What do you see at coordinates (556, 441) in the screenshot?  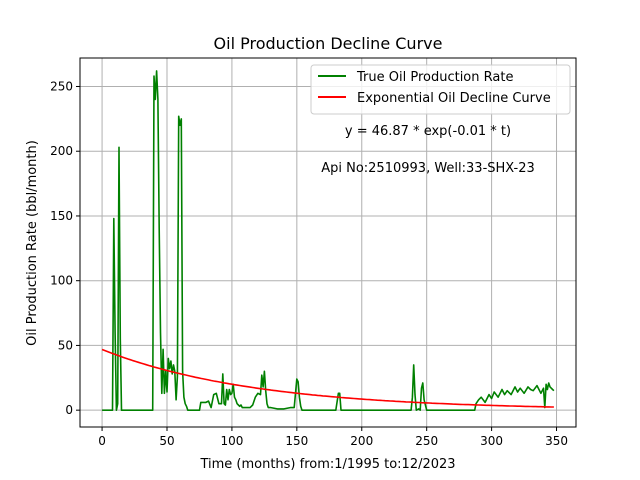 I see `x-tick-label: 350` at bounding box center [556, 441].